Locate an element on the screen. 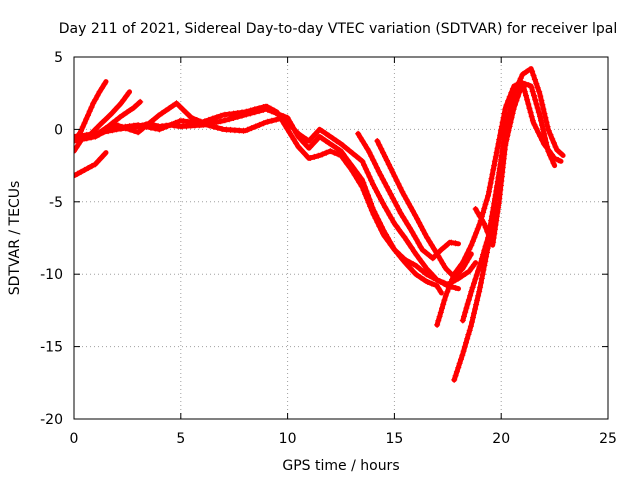 This screenshot has height=480, width=640. y-tick-label: 0 is located at coordinates (58, 130).